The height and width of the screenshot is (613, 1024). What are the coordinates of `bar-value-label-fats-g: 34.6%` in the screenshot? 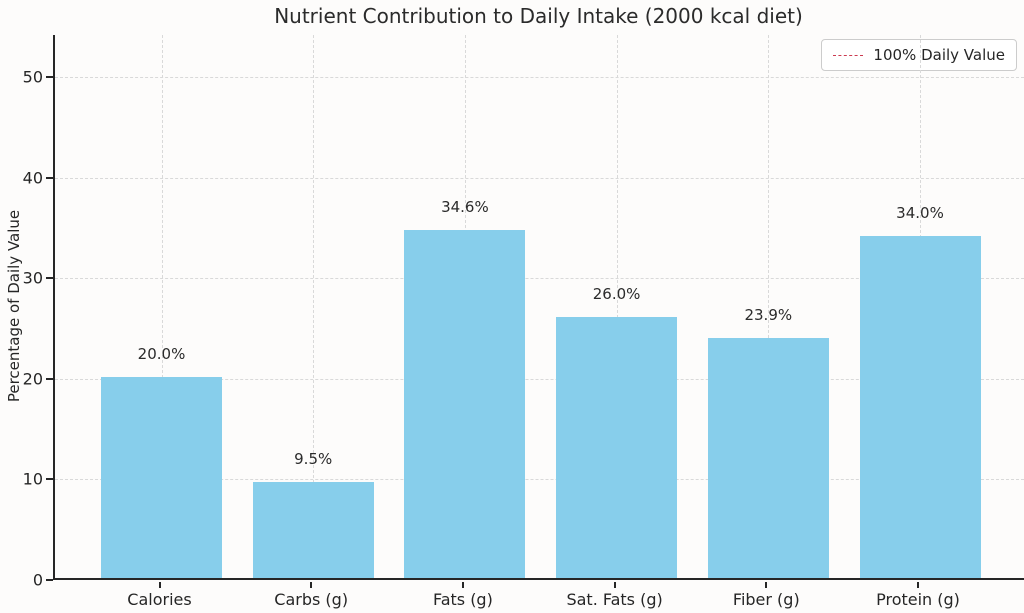 It's located at (465, 207).